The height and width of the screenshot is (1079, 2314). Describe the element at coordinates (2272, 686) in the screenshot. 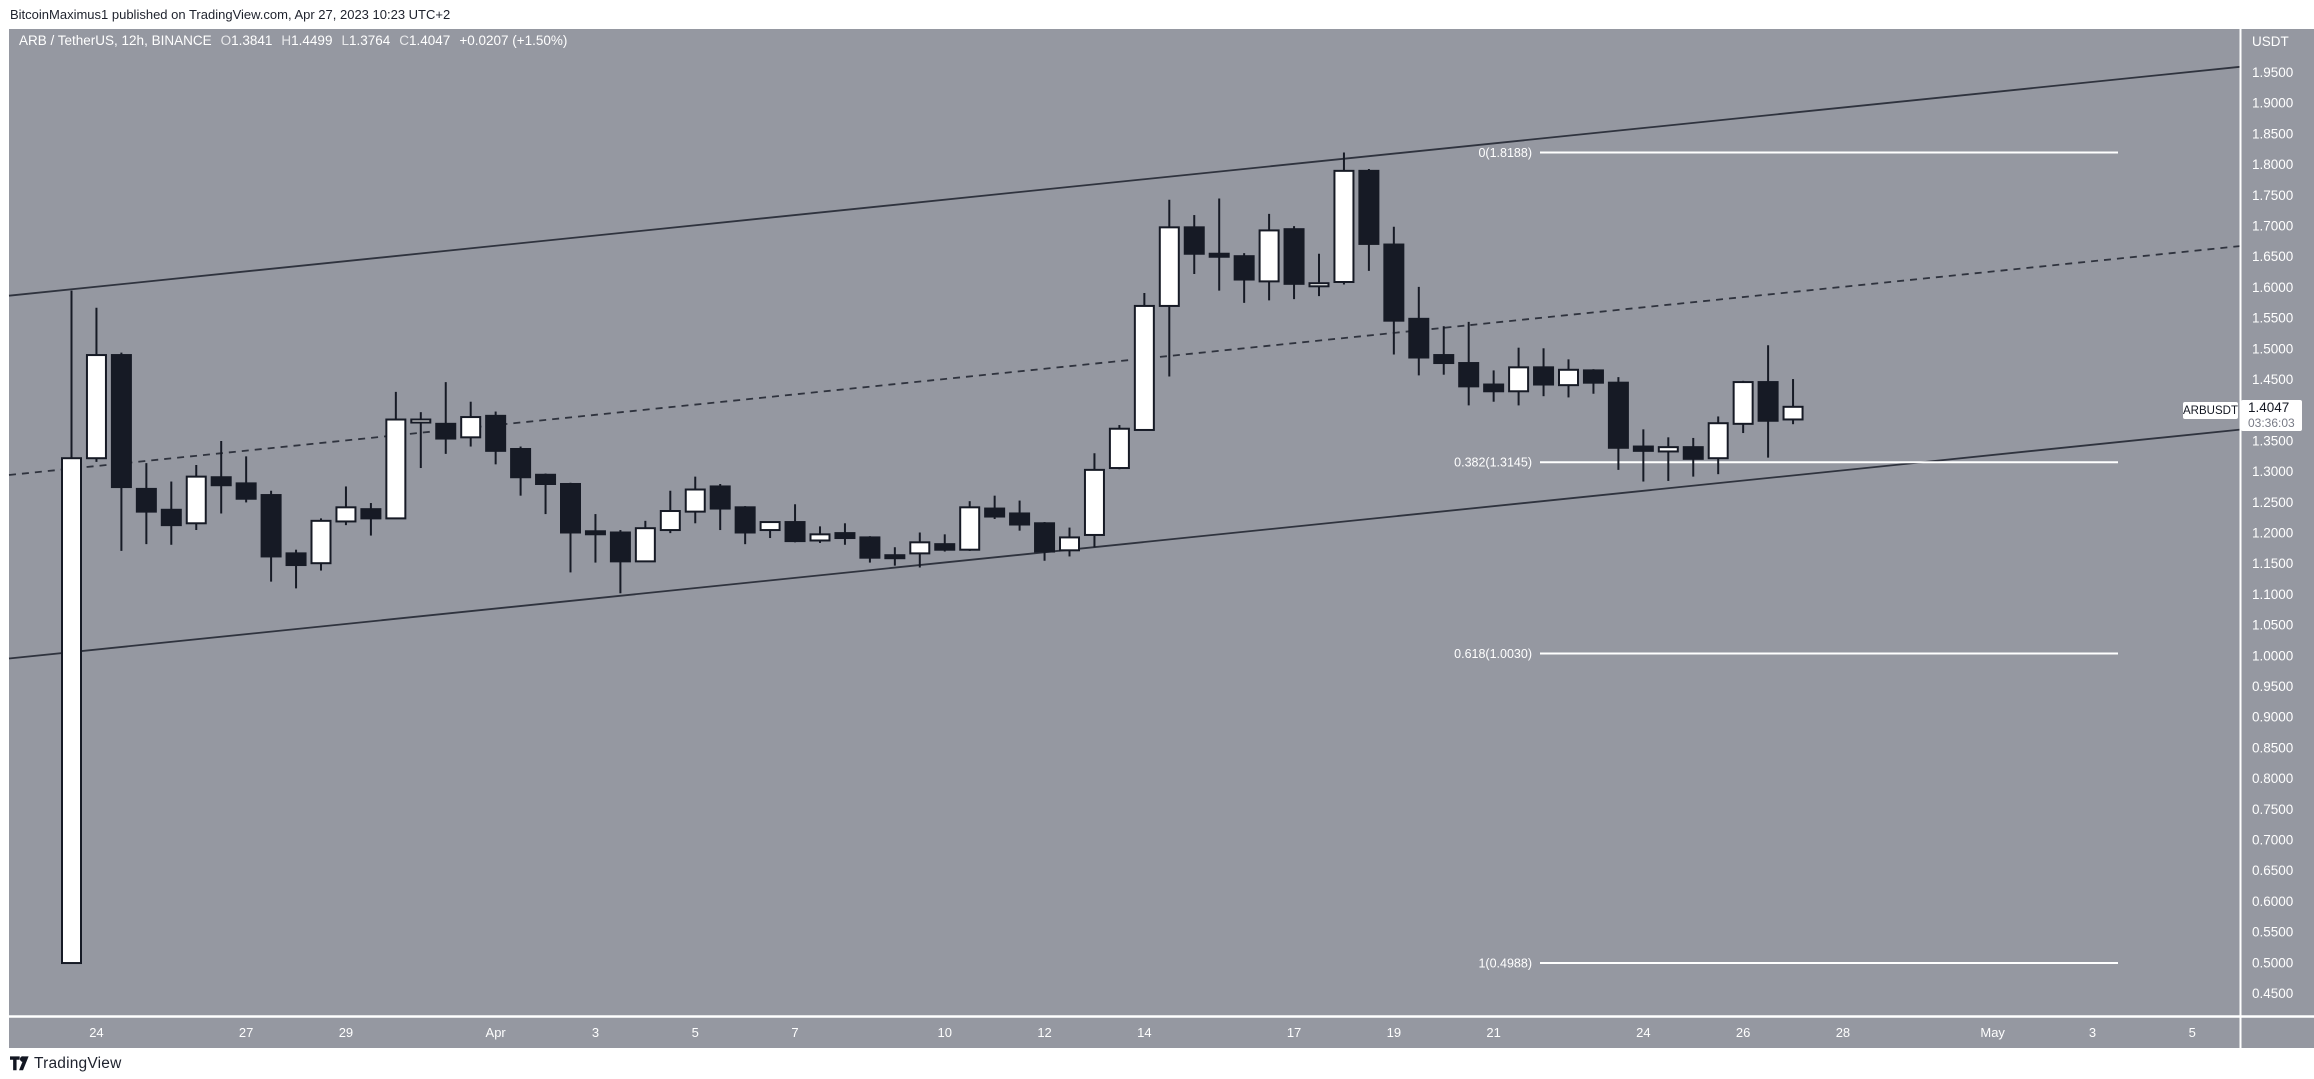

I see `price-axis-tick: 0.9500` at that location.